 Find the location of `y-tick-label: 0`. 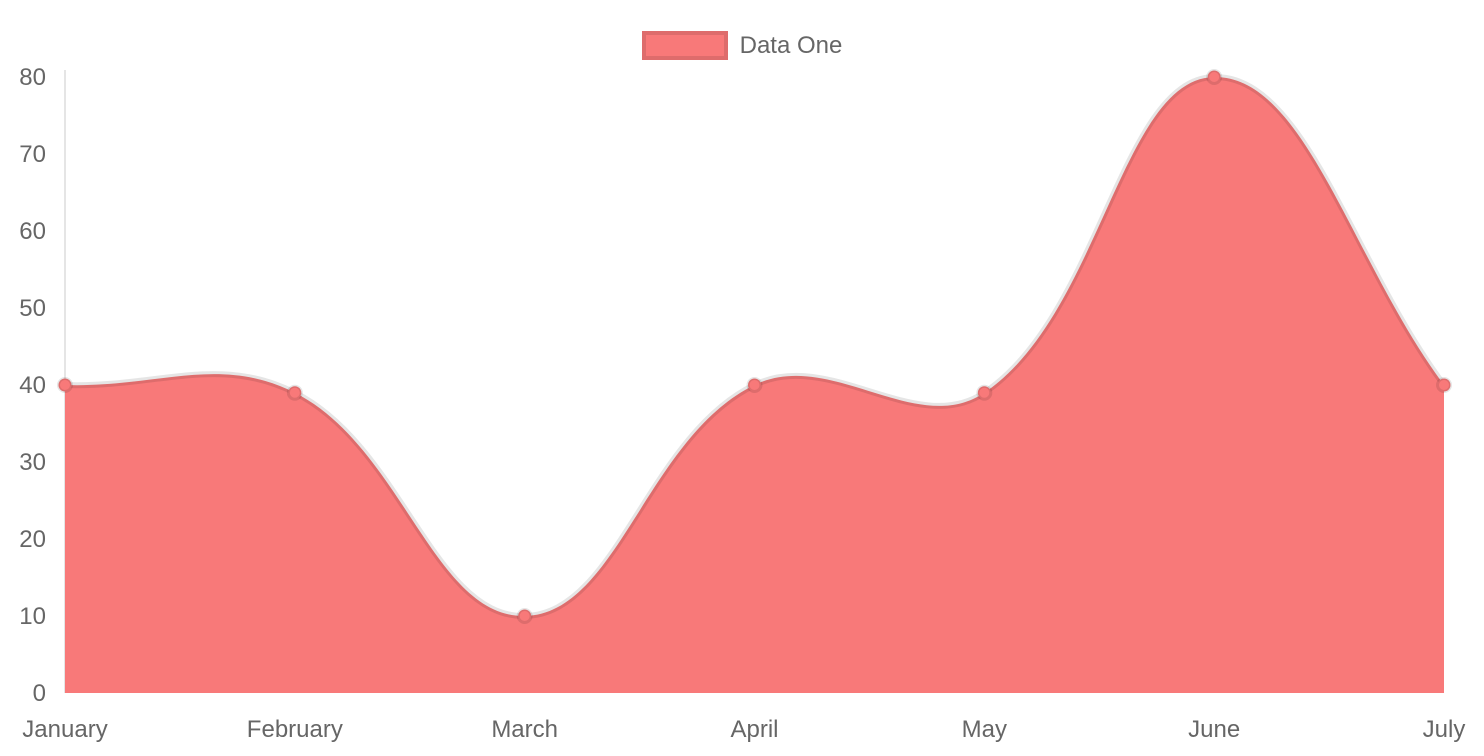

y-tick-label: 0 is located at coordinates (39, 693).